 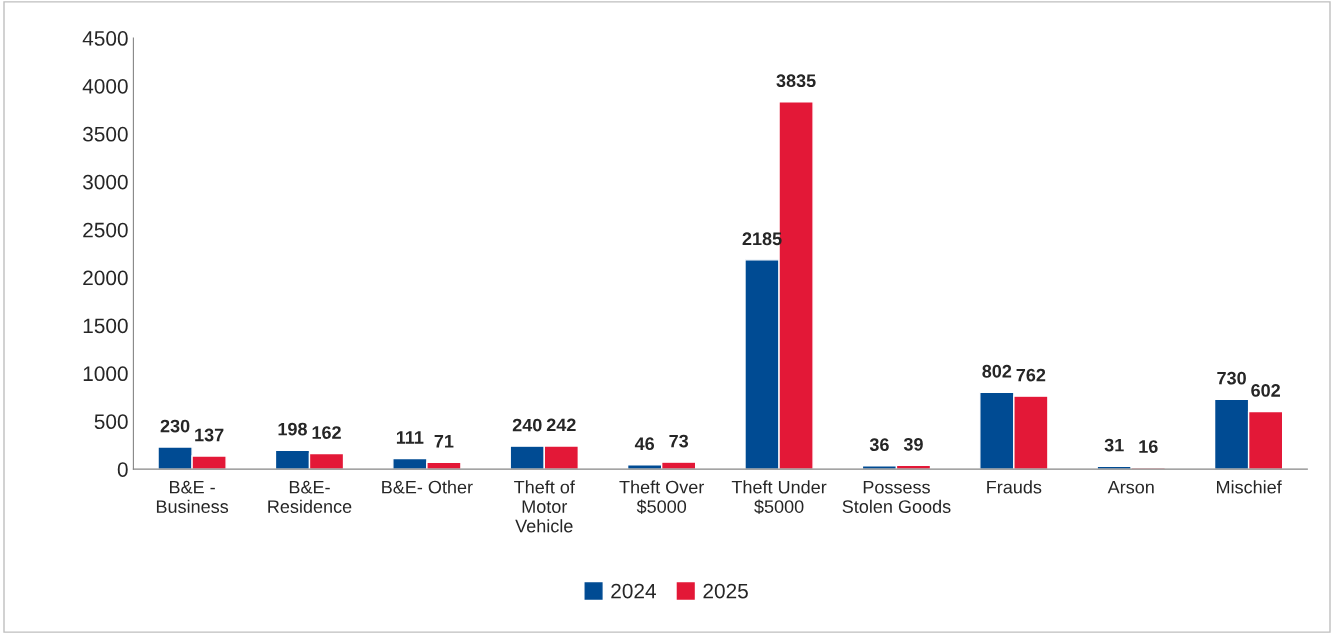 What do you see at coordinates (105, 278) in the screenshot?
I see `y-tick-label: 2000` at bounding box center [105, 278].